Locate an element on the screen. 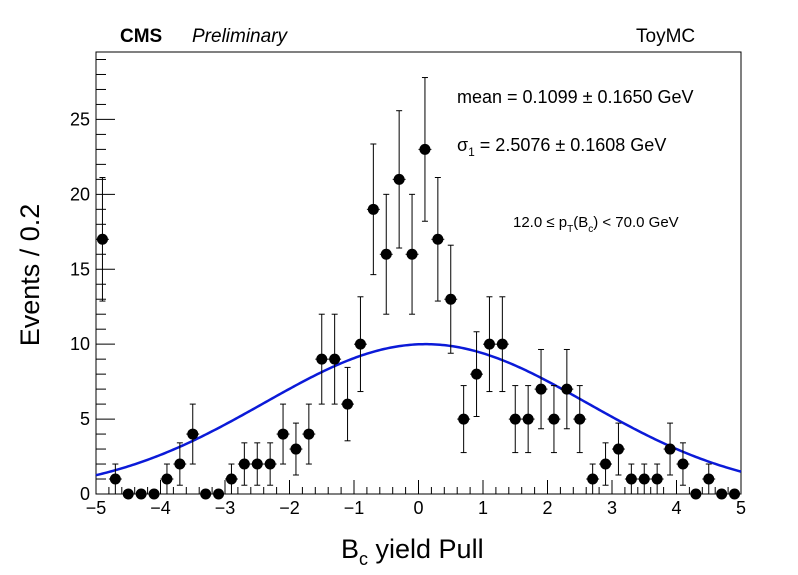 The width and height of the screenshot is (798, 575). x-axis-title: Bc yield Pull is located at coordinates (412, 551).